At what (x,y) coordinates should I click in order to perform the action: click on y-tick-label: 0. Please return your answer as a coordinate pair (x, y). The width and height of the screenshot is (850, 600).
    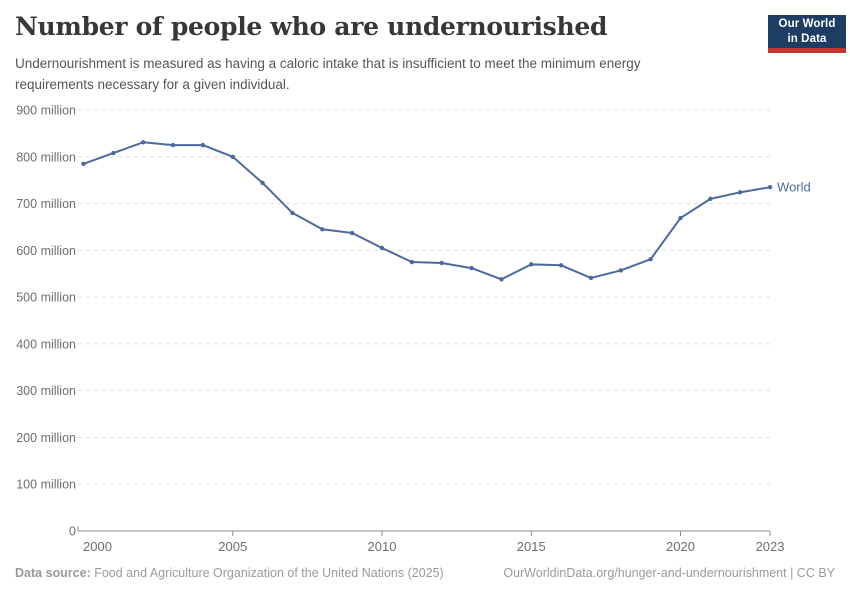
    Looking at the image, I should click on (72, 532).